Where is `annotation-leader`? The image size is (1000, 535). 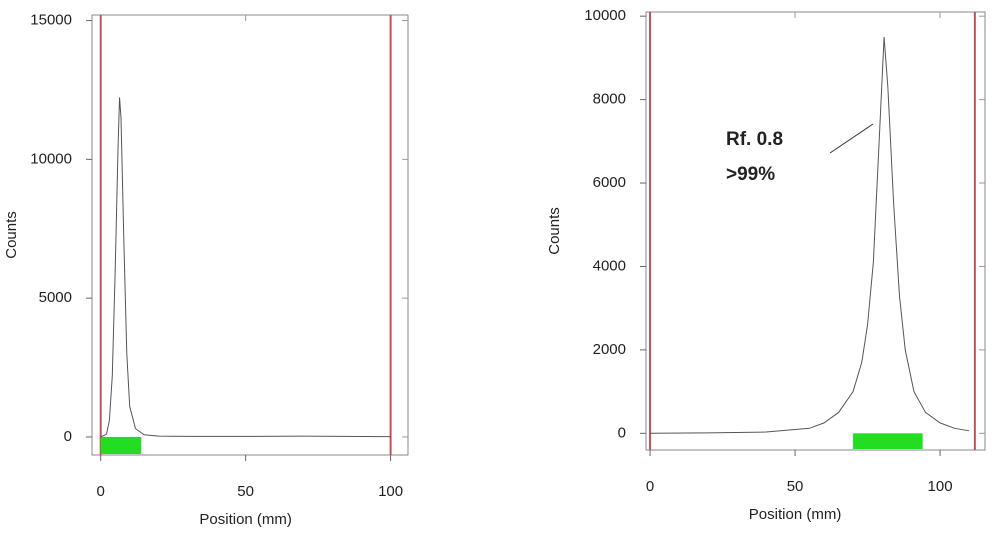
annotation-leader is located at coordinates (851, 138).